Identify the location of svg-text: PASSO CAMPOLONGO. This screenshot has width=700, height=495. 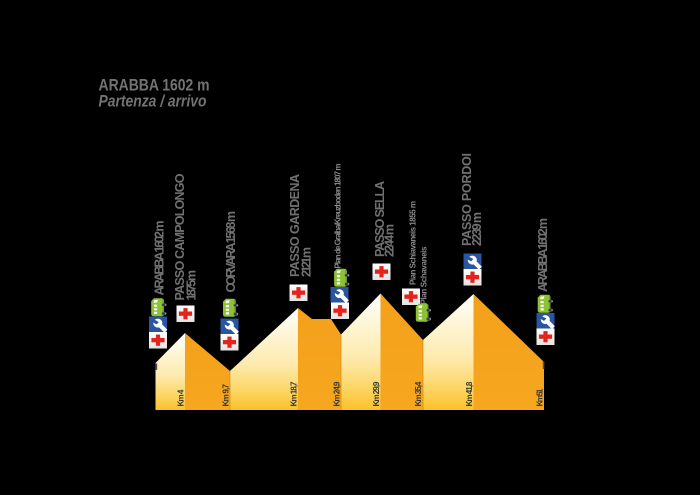
(180, 236).